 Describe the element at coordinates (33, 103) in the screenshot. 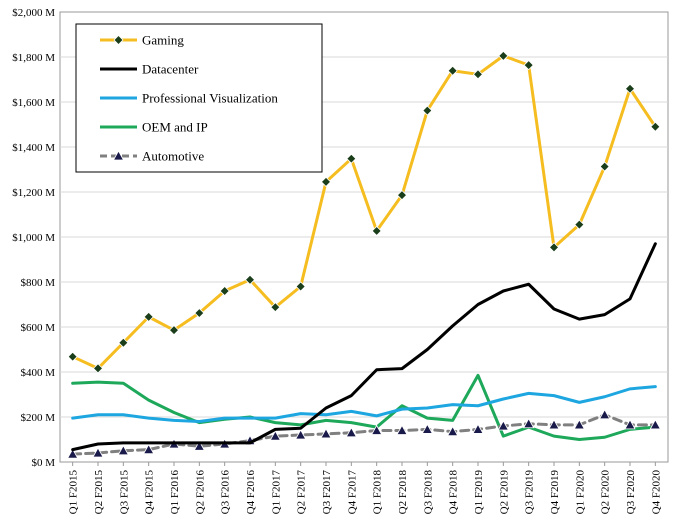

I see `y-tick-label: $1,600 M` at that location.